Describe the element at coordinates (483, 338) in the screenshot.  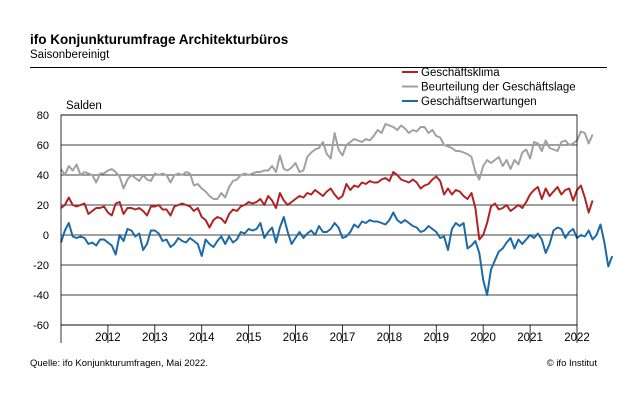
I see `x-tick-label: 2020` at that location.